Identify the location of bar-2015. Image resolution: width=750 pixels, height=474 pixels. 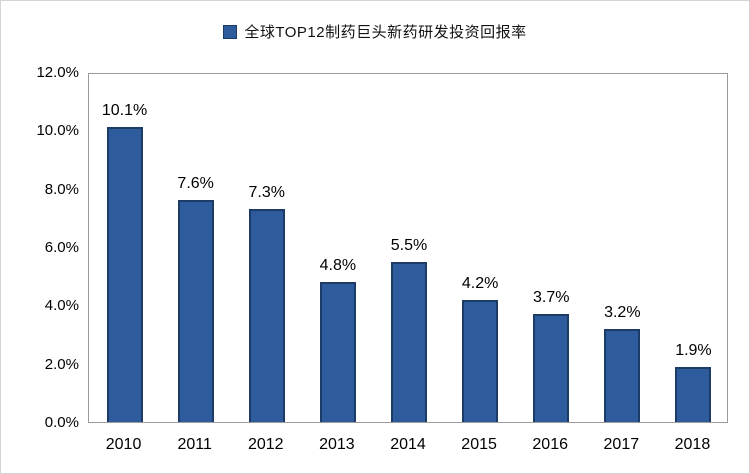
(480, 360).